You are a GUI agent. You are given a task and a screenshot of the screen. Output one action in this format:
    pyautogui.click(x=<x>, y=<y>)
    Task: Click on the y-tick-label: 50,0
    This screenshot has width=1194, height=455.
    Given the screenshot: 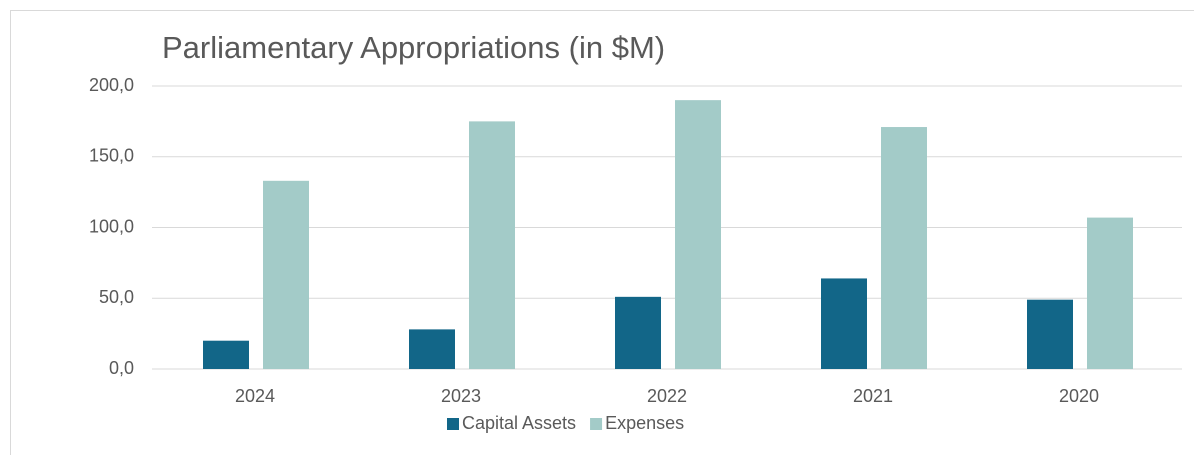 What is the action you would take?
    pyautogui.click(x=116, y=297)
    